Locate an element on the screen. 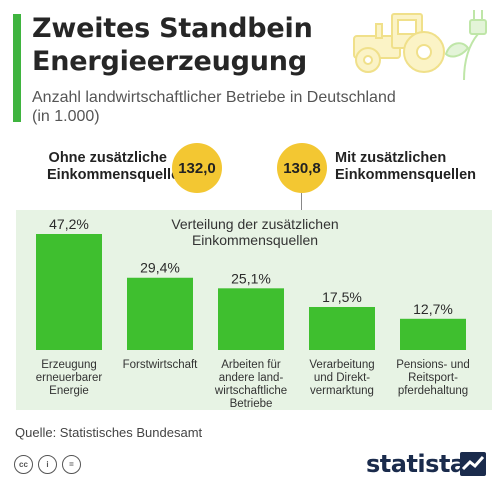 This screenshot has height=485, width=500. category-label-2-line-1: Forstwirtschaft is located at coordinates (161, 365).